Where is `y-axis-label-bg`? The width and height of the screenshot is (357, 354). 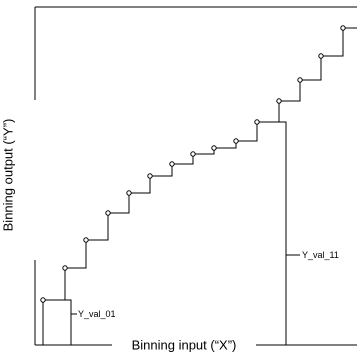 y-axis-label-bg is located at coordinates (35, 180).